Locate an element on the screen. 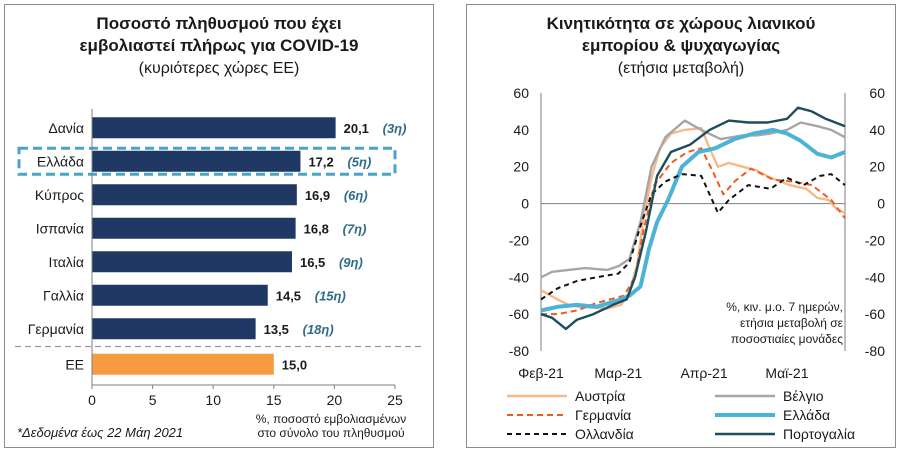  data-footnote: *Δεδομένα έως 22 Μάη 2021 is located at coordinates (100, 432).